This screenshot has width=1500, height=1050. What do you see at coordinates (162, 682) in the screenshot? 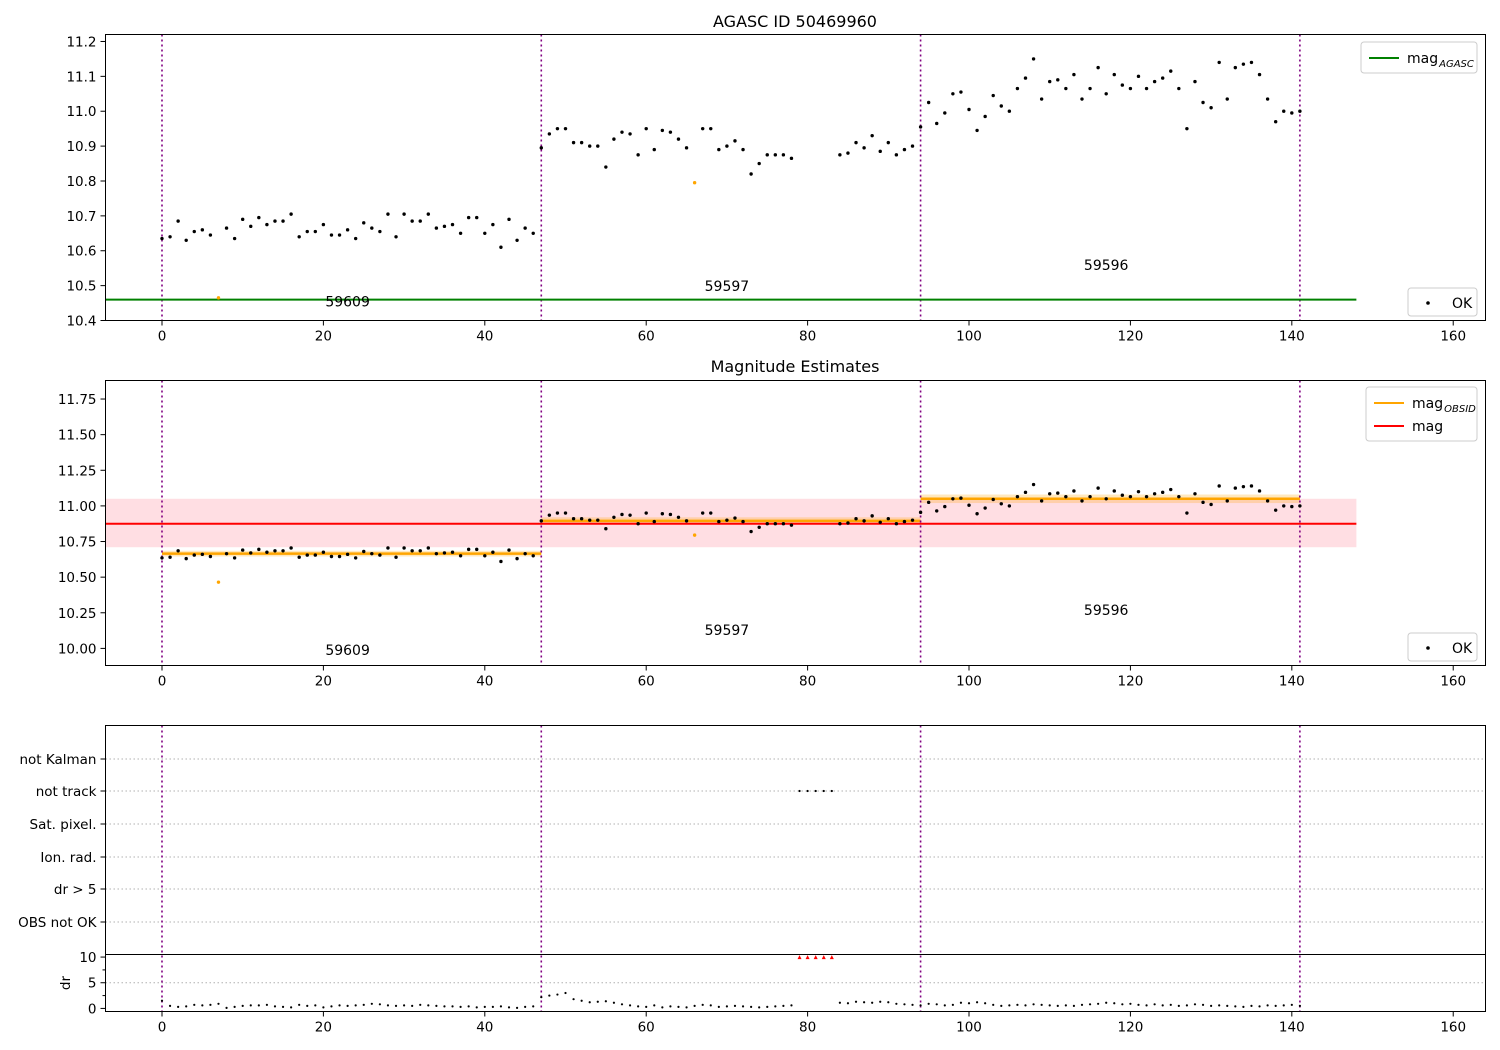
I see `panel-2-xtick-label: 0` at bounding box center [162, 682].